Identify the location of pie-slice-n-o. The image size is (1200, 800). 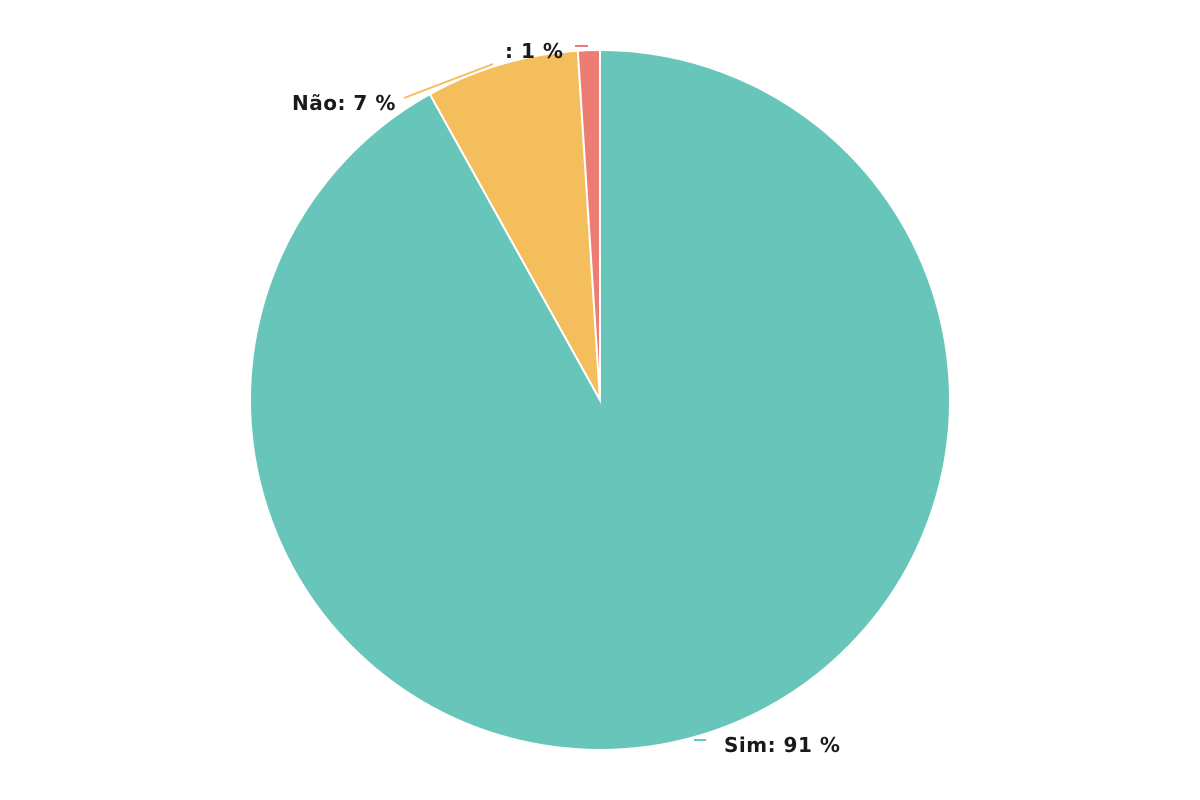
(514, 225).